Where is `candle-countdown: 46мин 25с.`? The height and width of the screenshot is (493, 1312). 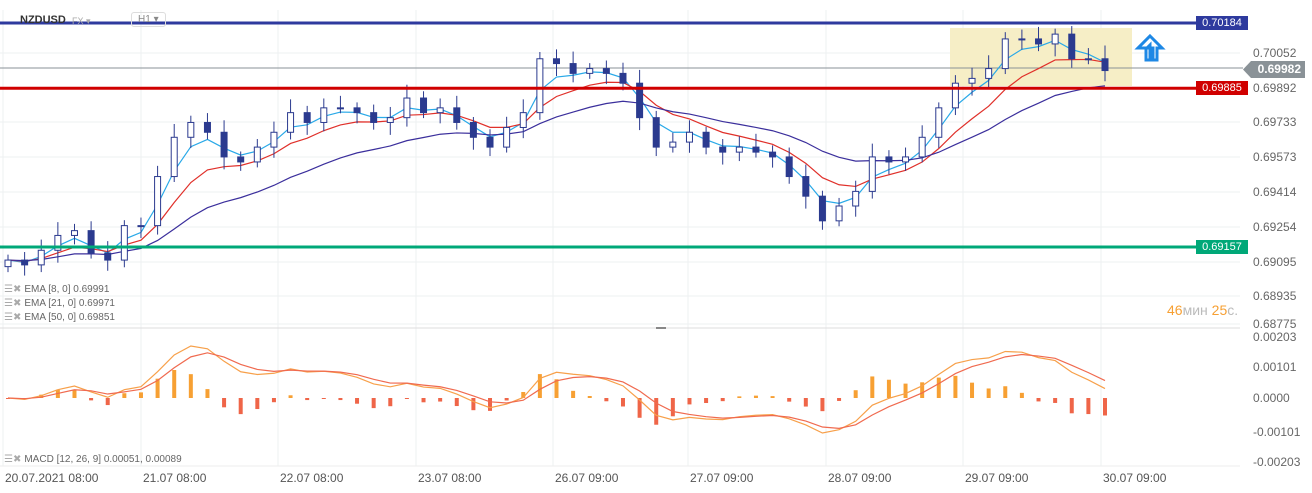 candle-countdown: 46мин 25с. is located at coordinates (1202, 310).